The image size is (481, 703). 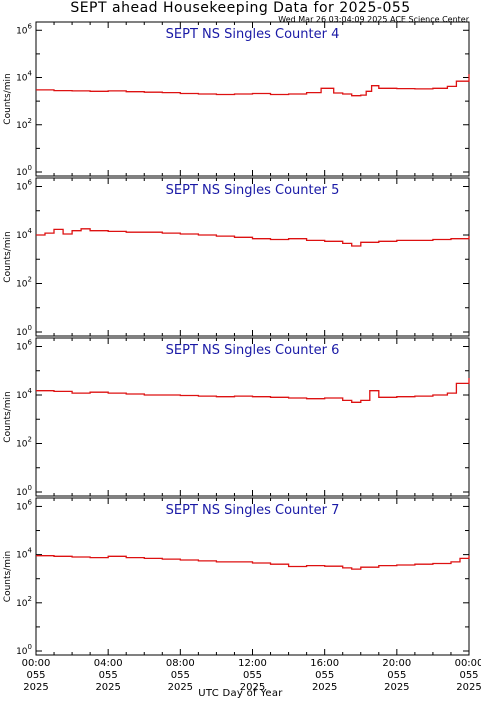 I want to click on panel-title: SEPT NS Singles Counter 7, so click(x=253, y=510).